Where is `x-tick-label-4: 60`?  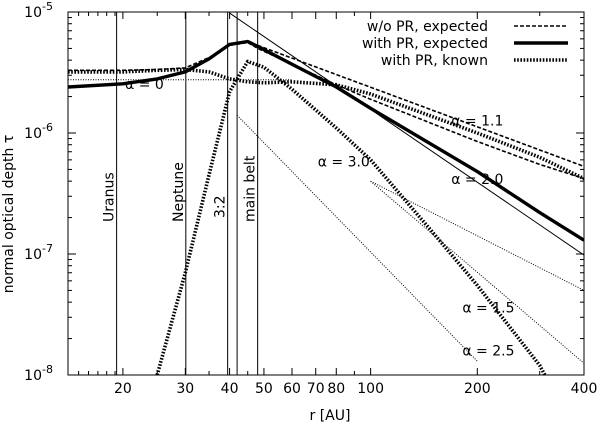 x-tick-label-4: 60 is located at coordinates (292, 389).